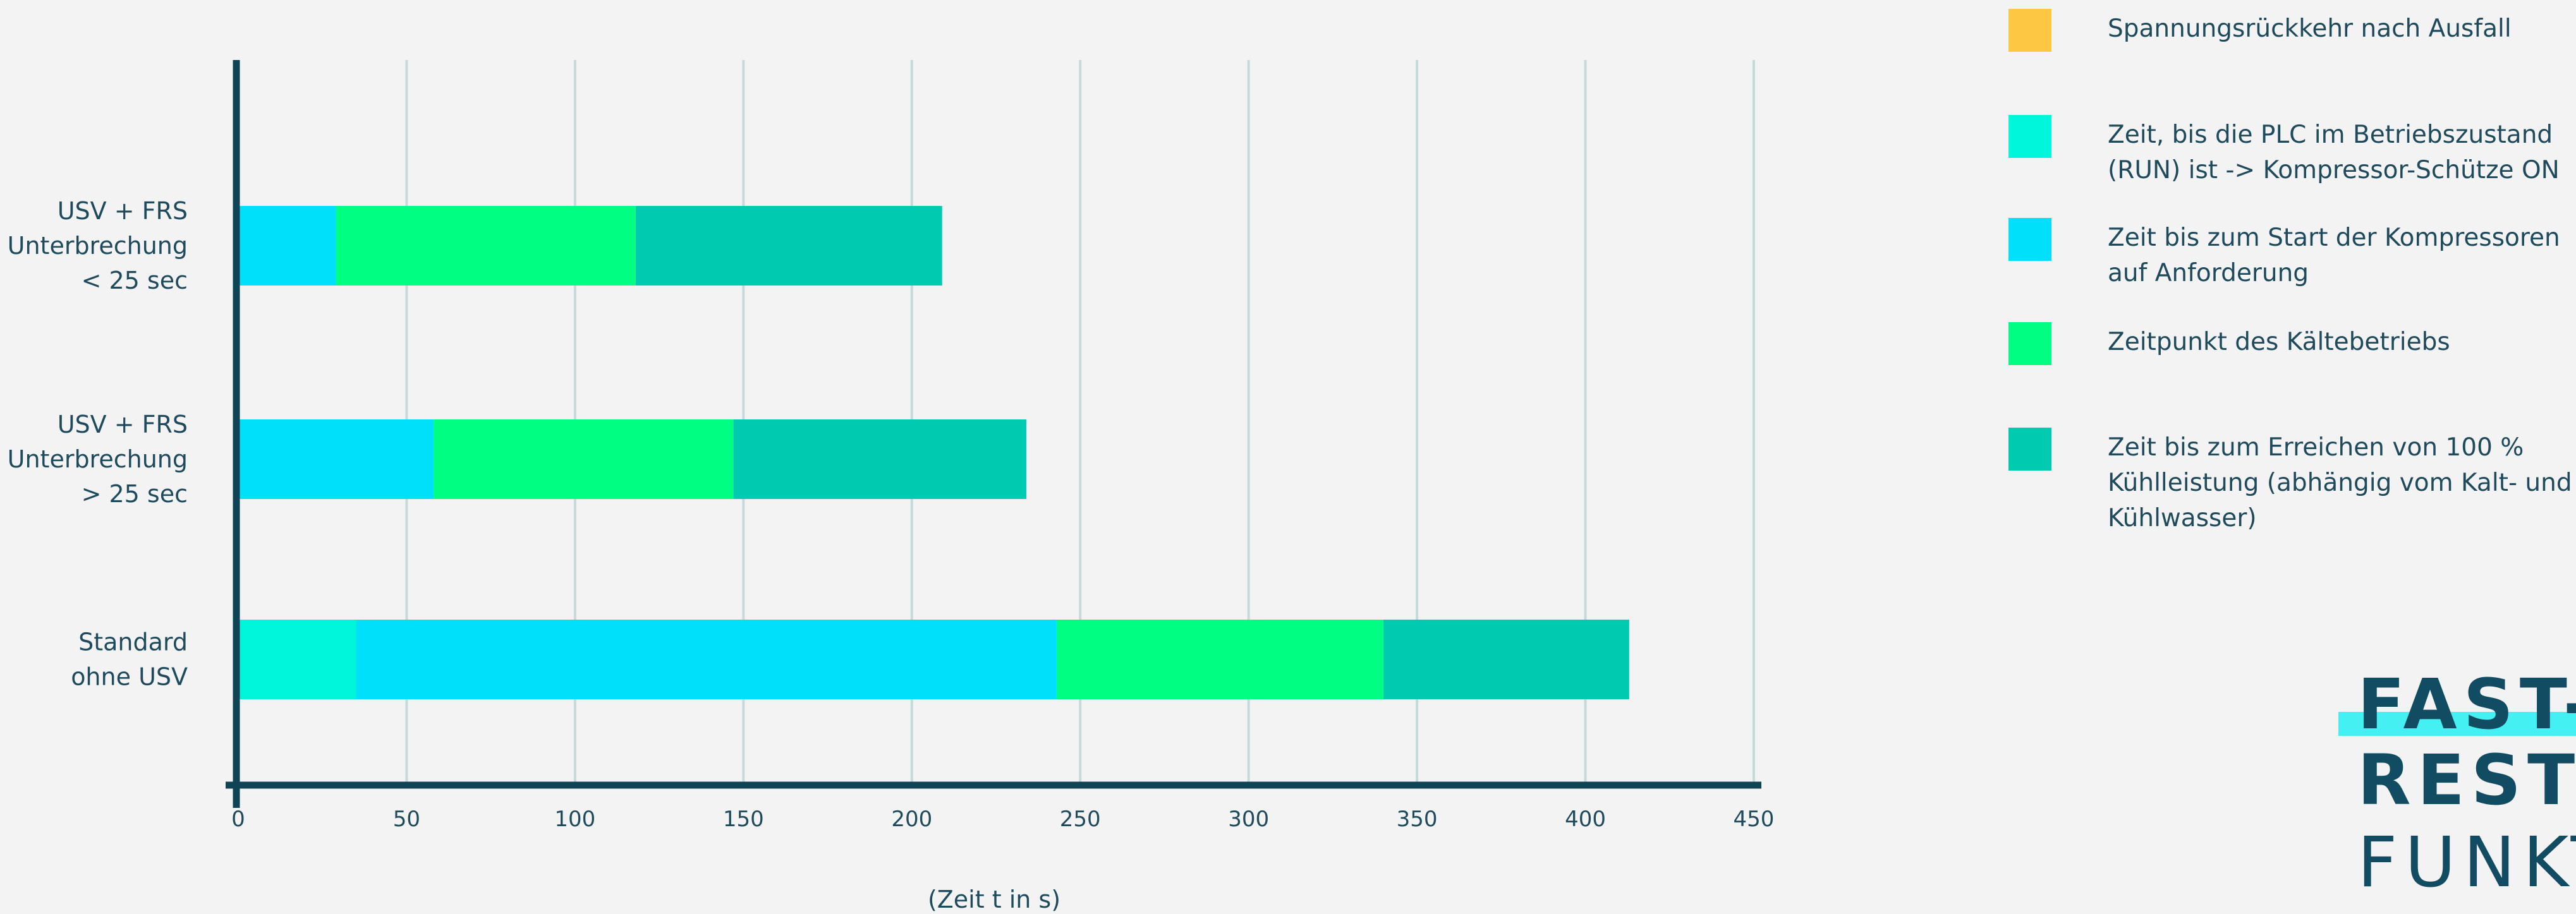 The height and width of the screenshot is (914, 2576). Describe the element at coordinates (2182, 518) in the screenshot. I see `legend-label-line: Kühlwasser)` at that location.